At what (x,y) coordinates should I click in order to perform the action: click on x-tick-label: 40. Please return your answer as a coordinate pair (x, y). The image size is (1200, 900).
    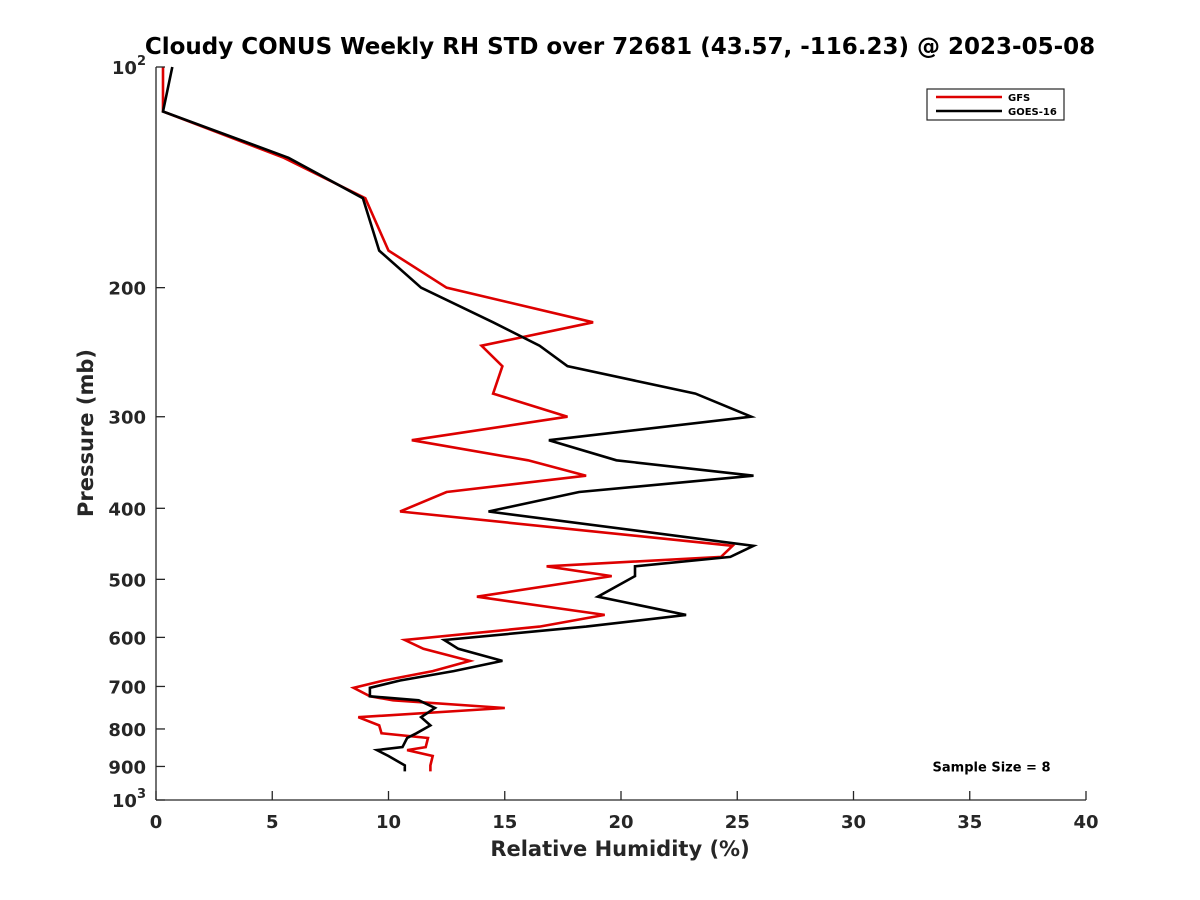
    Looking at the image, I should click on (1085, 822).